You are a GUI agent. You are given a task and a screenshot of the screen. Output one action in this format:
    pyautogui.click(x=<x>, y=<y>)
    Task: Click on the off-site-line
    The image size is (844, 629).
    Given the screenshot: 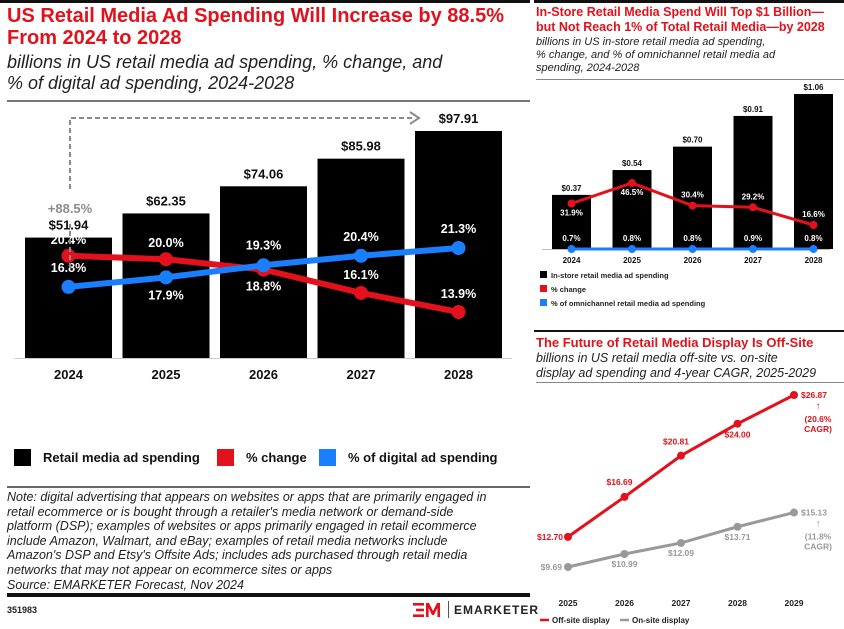 What is the action you would take?
    pyautogui.click(x=681, y=466)
    